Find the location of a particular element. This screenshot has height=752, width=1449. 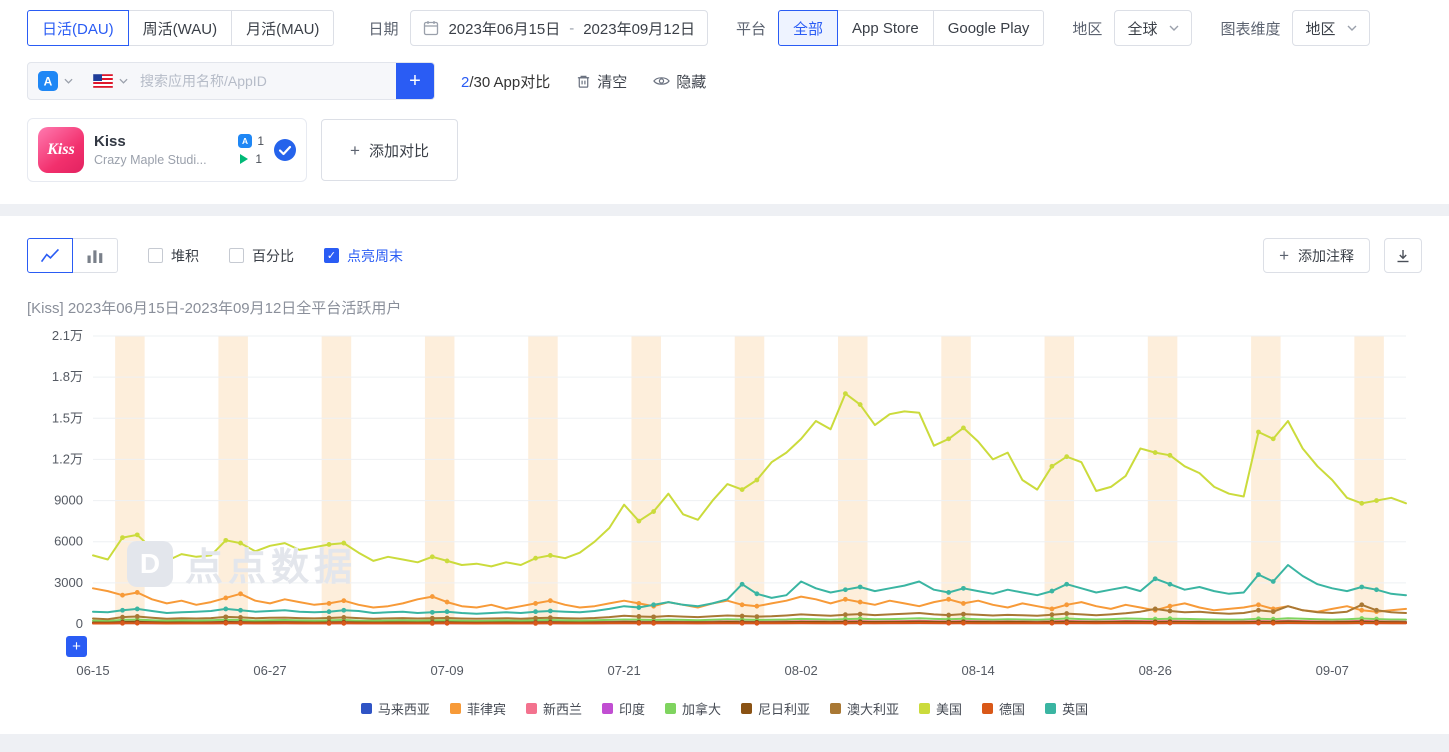

legend-label: 新西兰 is located at coordinates (562, 709).